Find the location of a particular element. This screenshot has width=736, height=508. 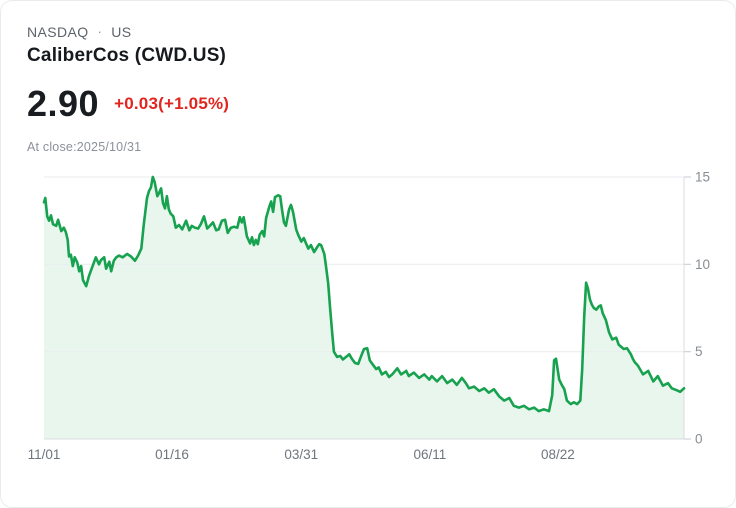

x-tick-label: 08/22 is located at coordinates (558, 454).